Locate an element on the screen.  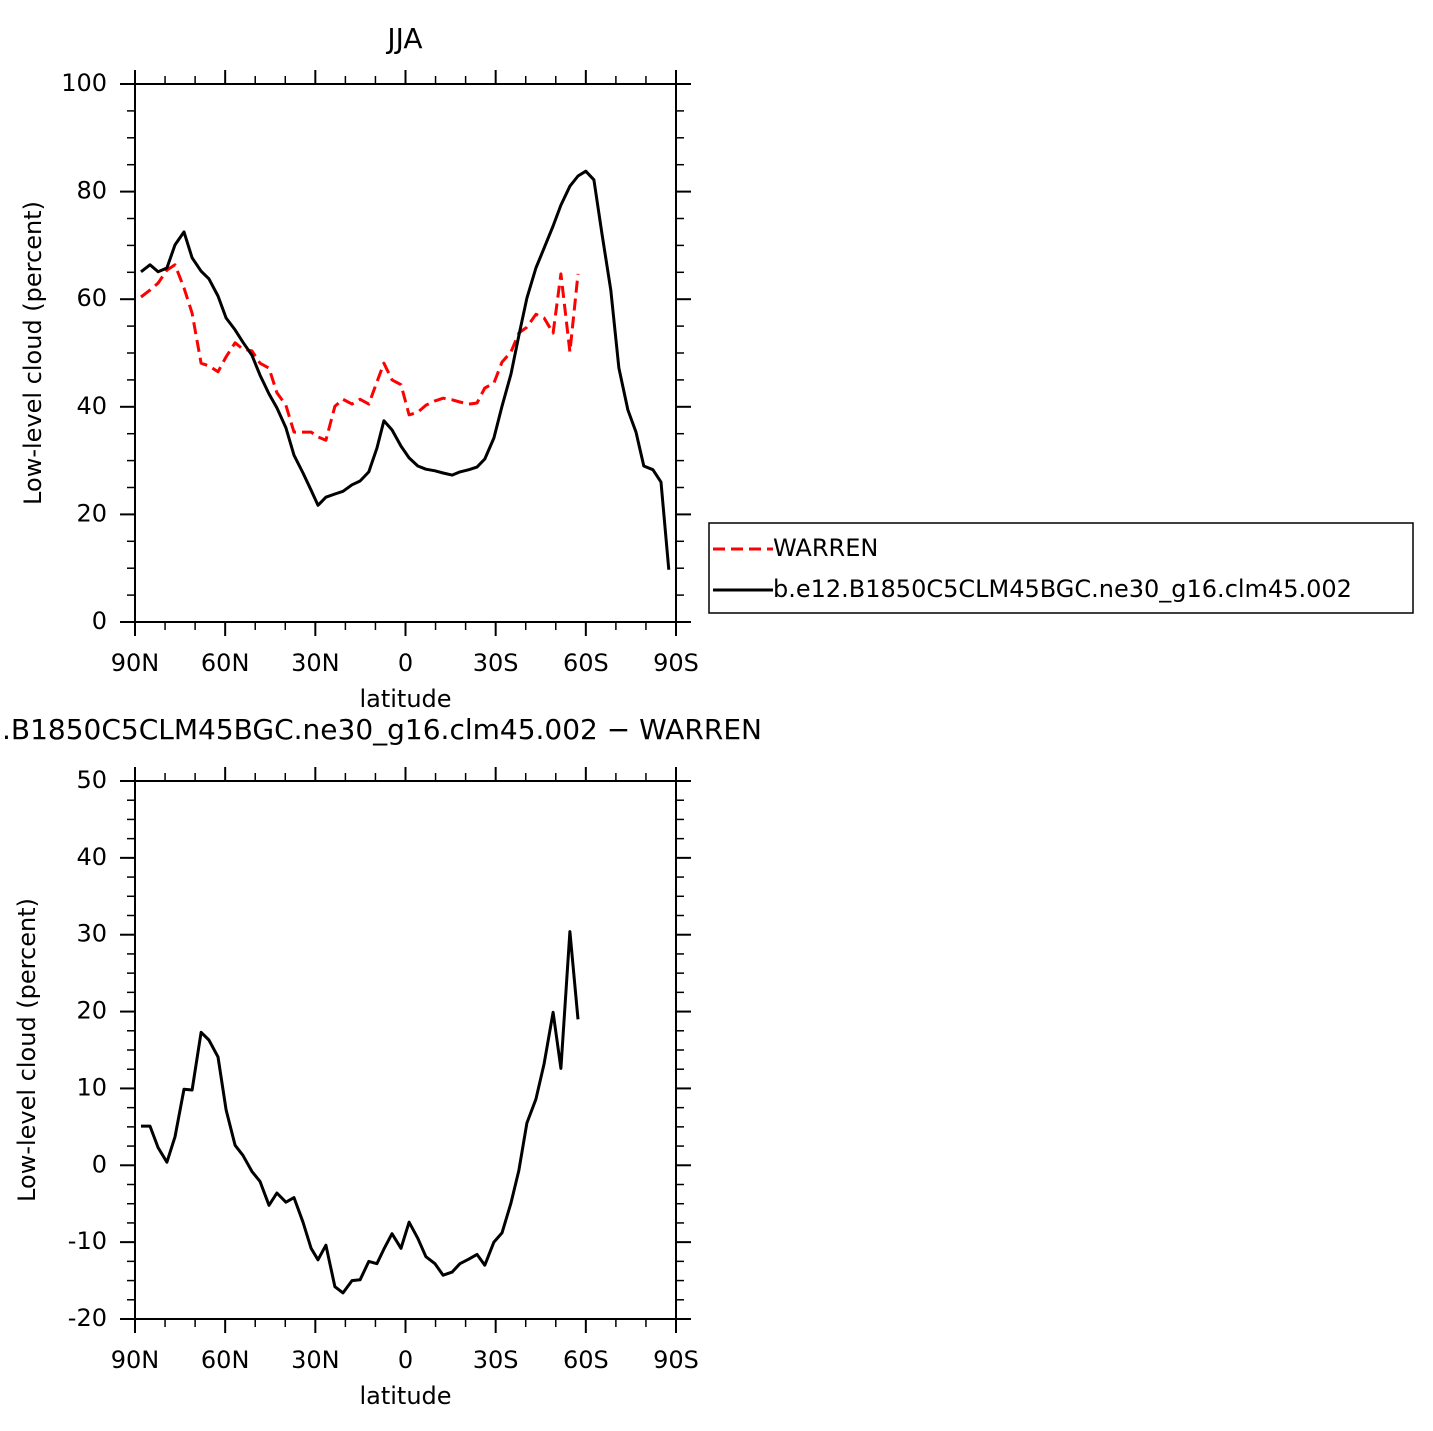
y-tick-label: 50 is located at coordinates (91, 780).